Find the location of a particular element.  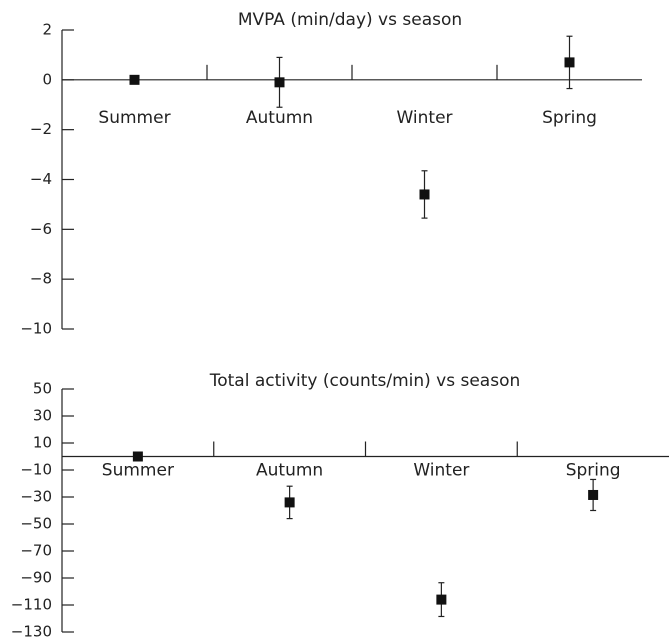

y-tick-label: −70 is located at coordinates (36, 551).